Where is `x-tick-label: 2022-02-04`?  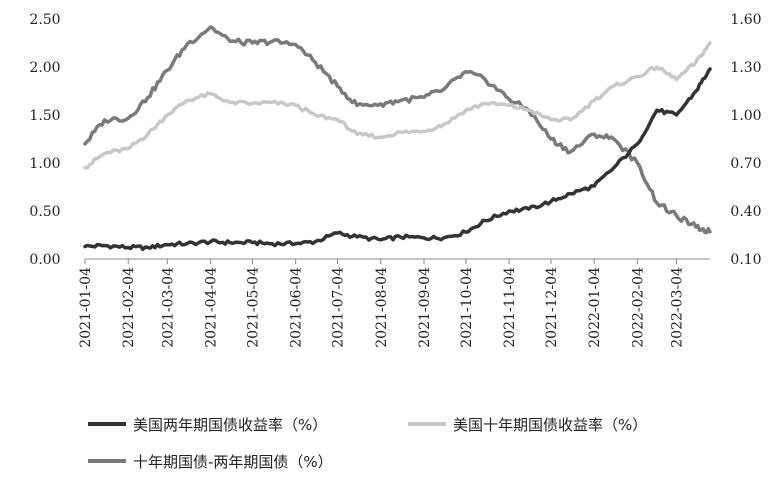 x-tick-label: 2022-02-04 is located at coordinates (638, 307).